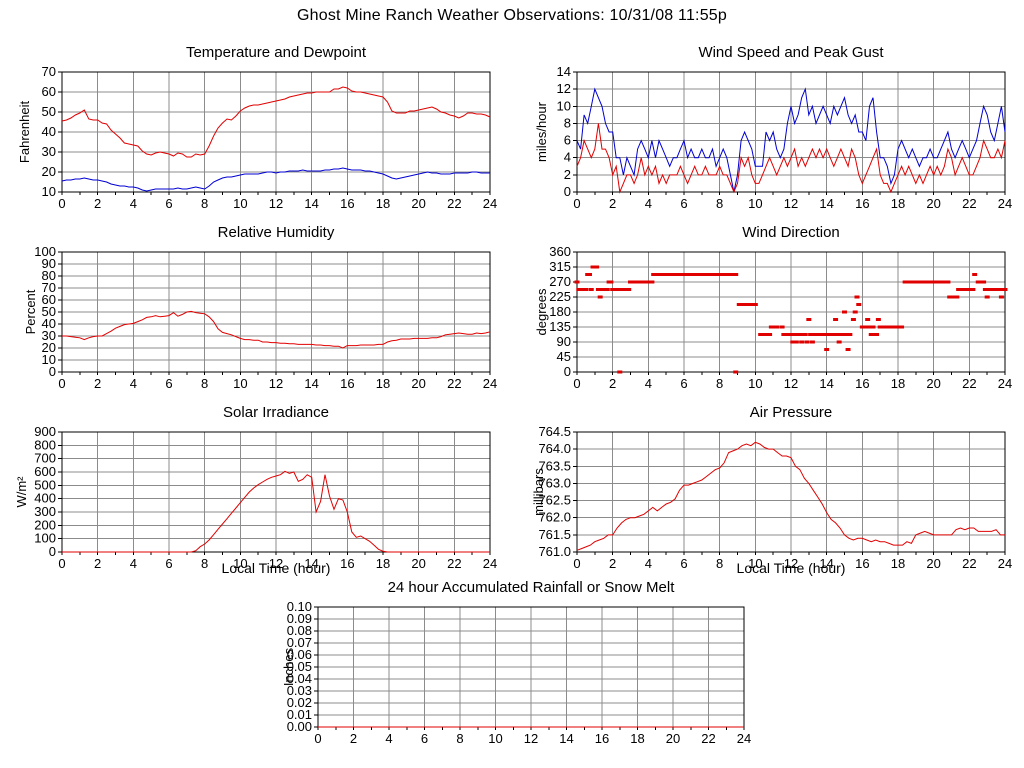 Image resolution: width=1024 pixels, height=768 pixels. Describe the element at coordinates (299, 630) in the screenshot. I see `svg-text: 0.08` at that location.